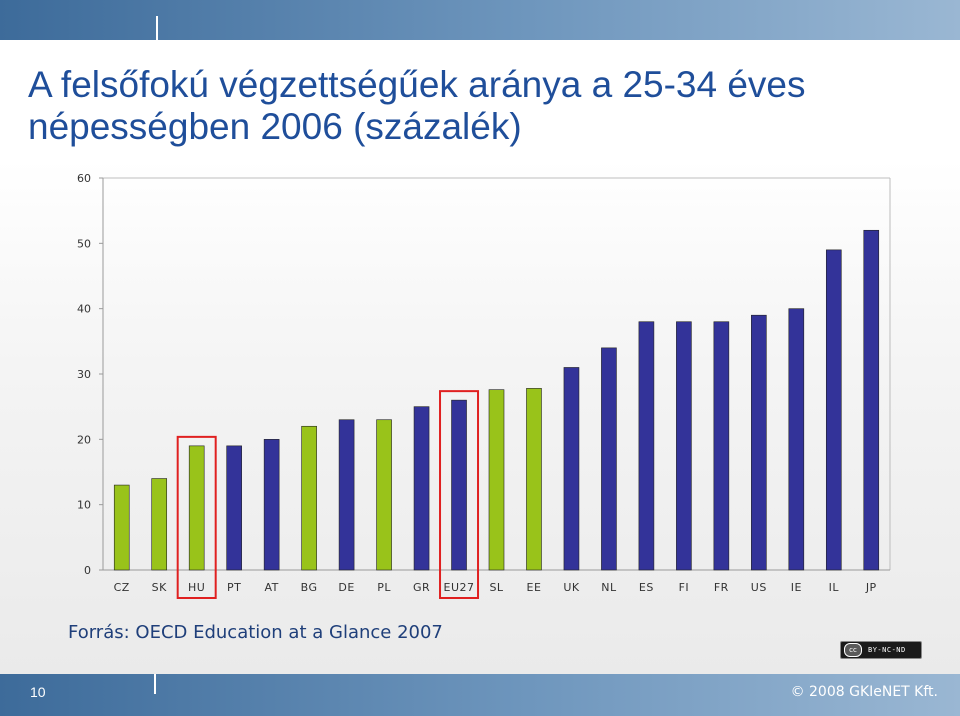 This screenshot has width=960, height=716. What do you see at coordinates (534, 479) in the screenshot?
I see `bar-ee` at bounding box center [534, 479].